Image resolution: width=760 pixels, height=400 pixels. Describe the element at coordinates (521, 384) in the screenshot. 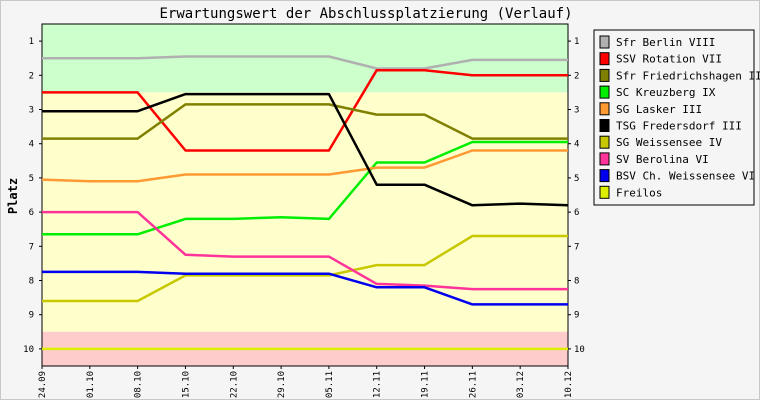

I see `x-tick-label-10: 03.12` at that location.